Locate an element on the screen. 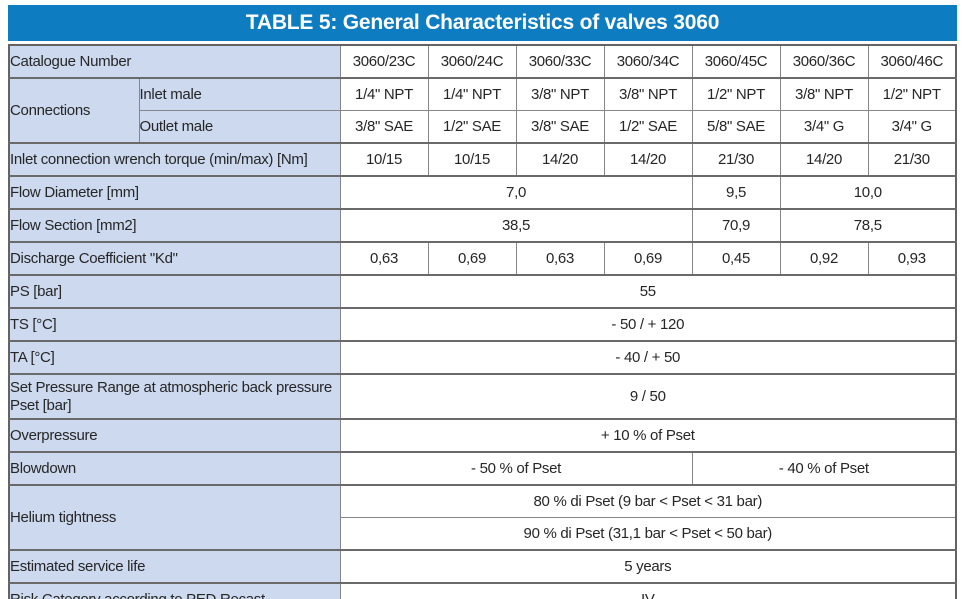 The height and width of the screenshot is (599, 963). helium-tightness-label: Helium tightness is located at coordinates (174, 517).